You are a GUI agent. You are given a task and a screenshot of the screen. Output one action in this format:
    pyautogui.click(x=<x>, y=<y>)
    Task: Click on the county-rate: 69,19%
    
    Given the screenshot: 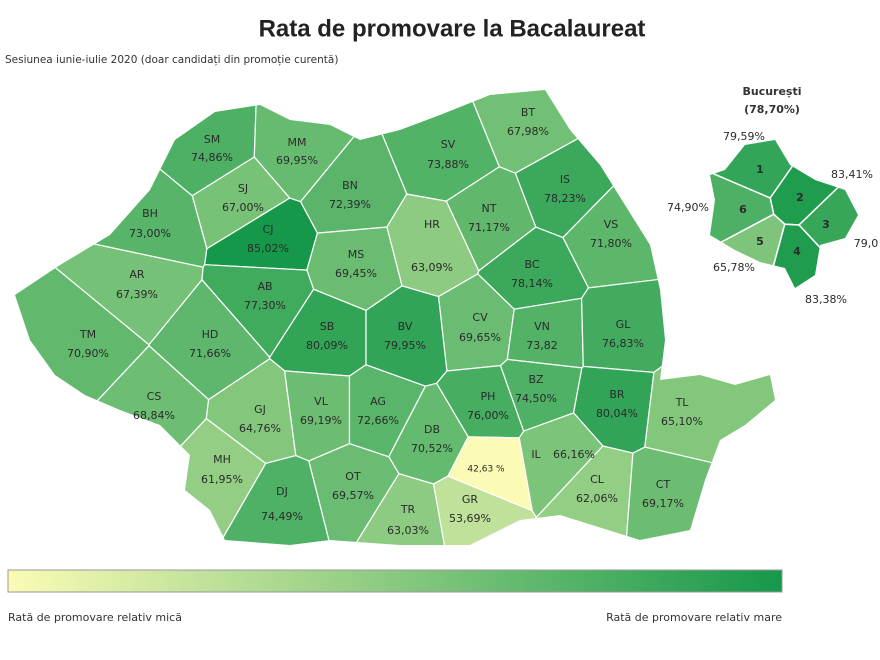 What is the action you would take?
    pyautogui.click(x=321, y=420)
    